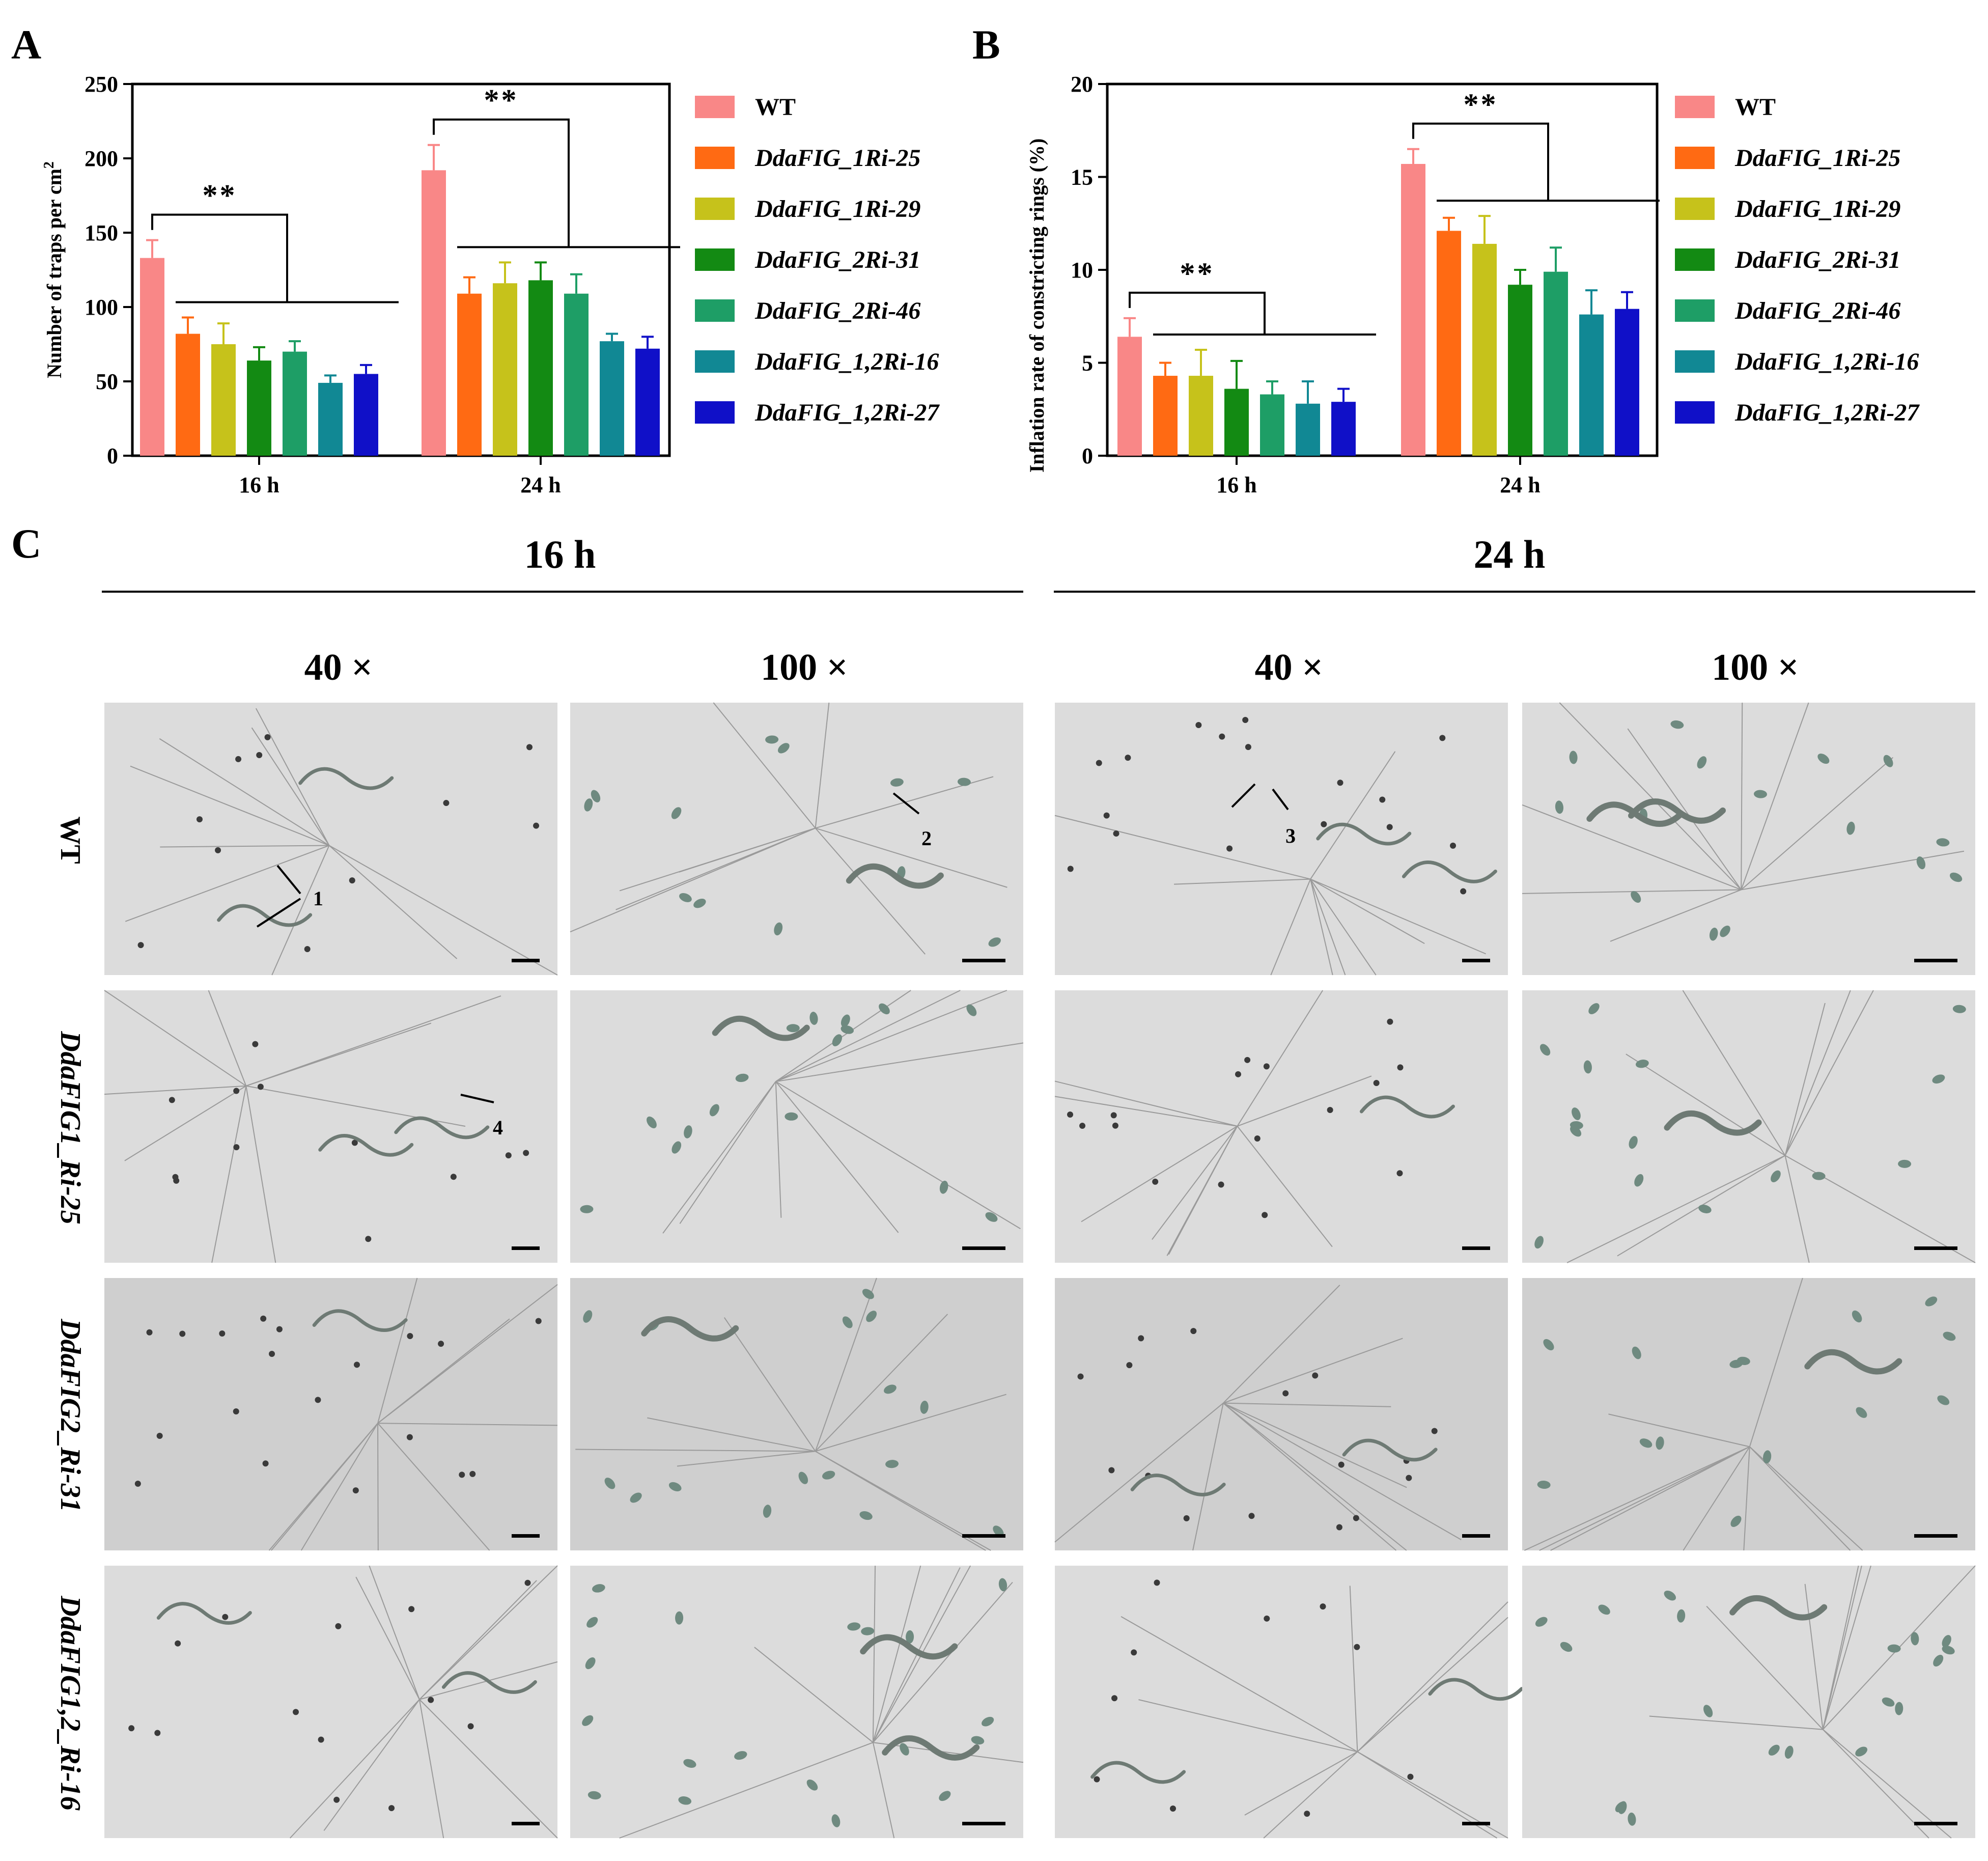  I want to click on chartA-sig-marker: **, so click(501, 101).